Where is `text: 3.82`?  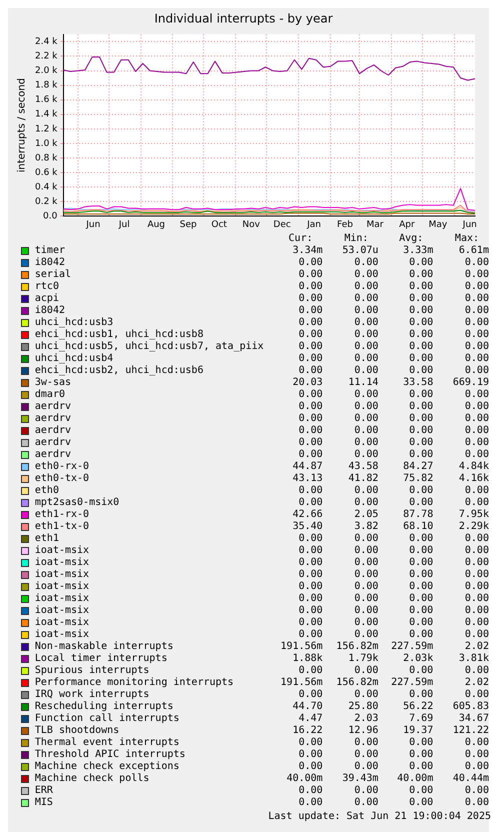
text: 3.82 is located at coordinates (365, 527).